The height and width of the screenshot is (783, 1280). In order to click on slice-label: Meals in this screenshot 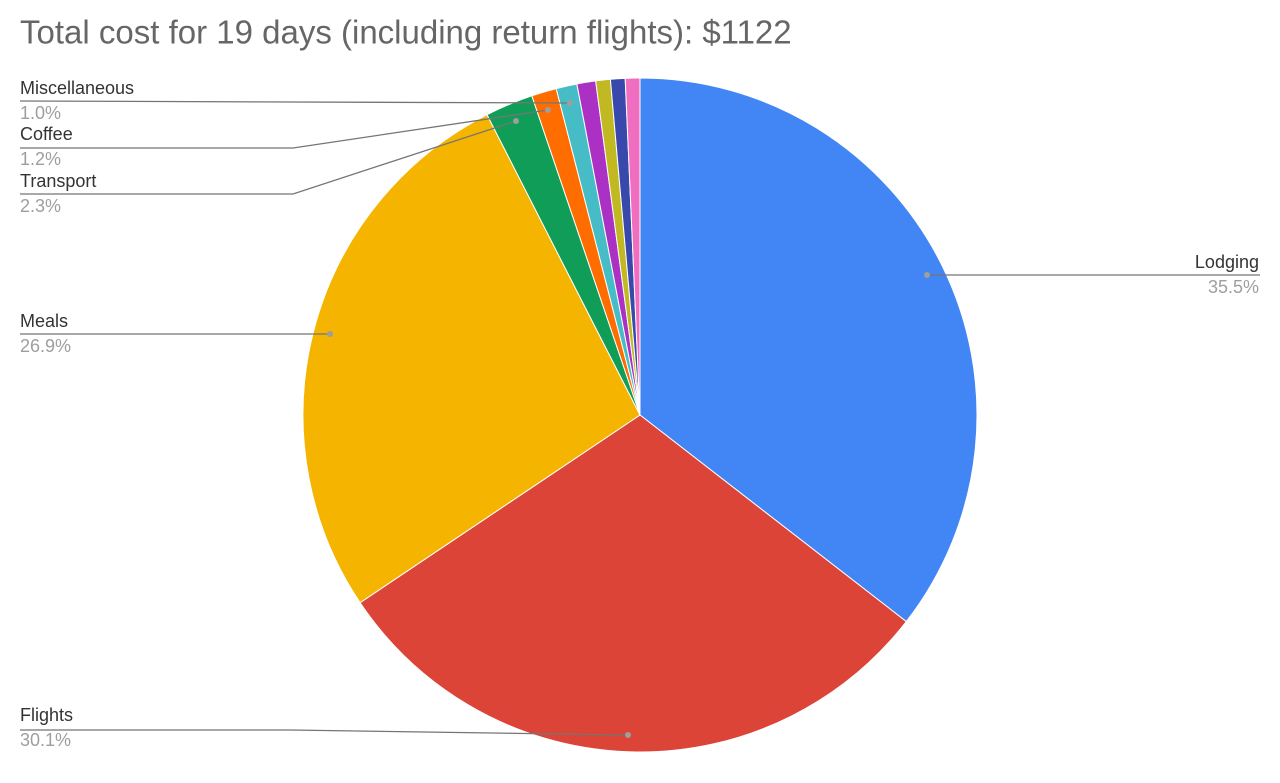, I will do `click(44, 321)`.